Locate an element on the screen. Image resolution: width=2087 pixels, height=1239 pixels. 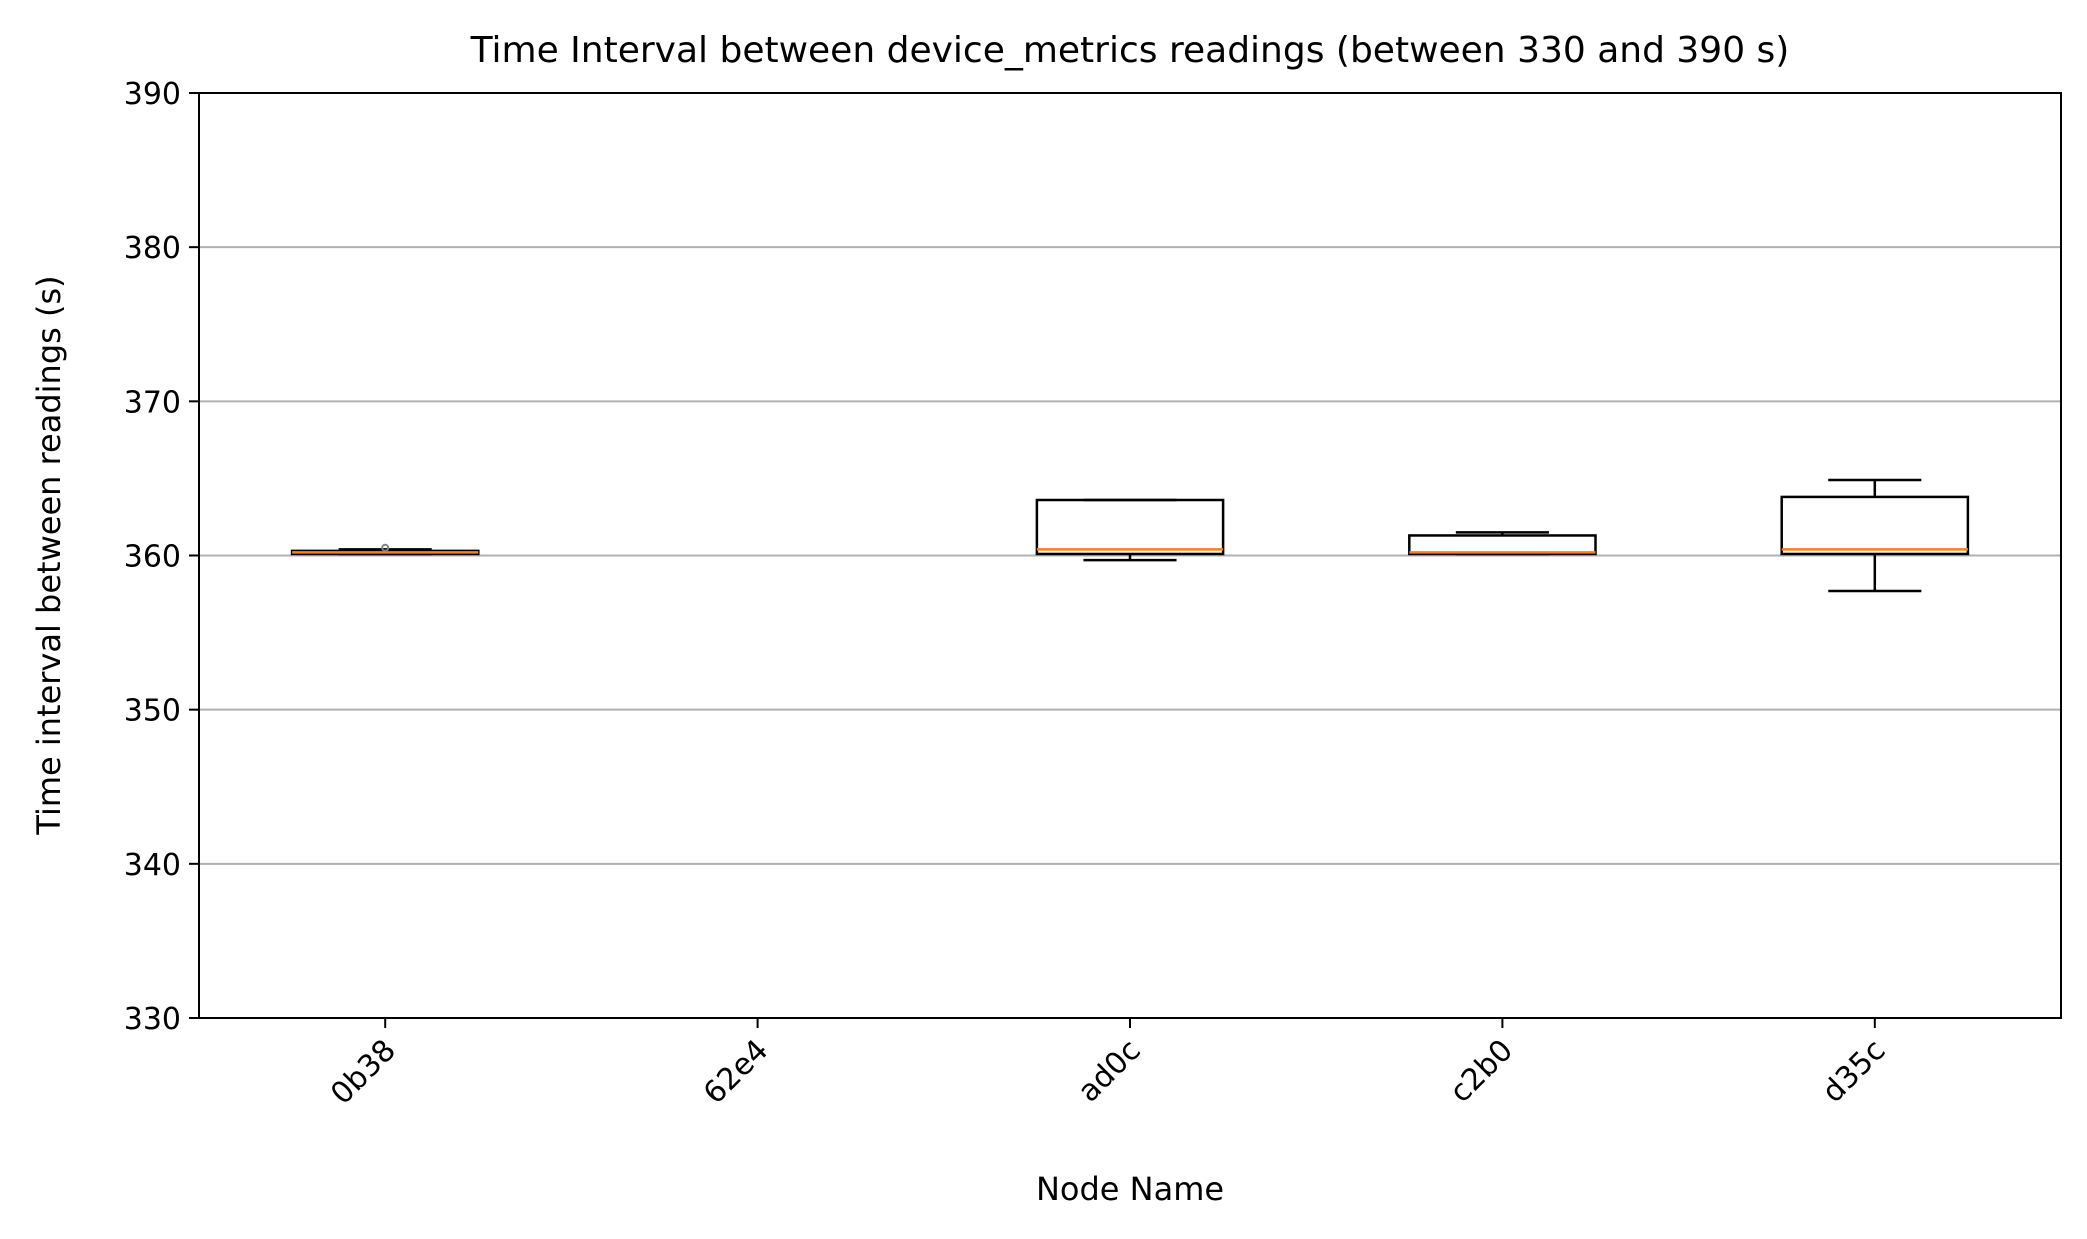
x-tick-label: 62e4 is located at coordinates (736, 1072).